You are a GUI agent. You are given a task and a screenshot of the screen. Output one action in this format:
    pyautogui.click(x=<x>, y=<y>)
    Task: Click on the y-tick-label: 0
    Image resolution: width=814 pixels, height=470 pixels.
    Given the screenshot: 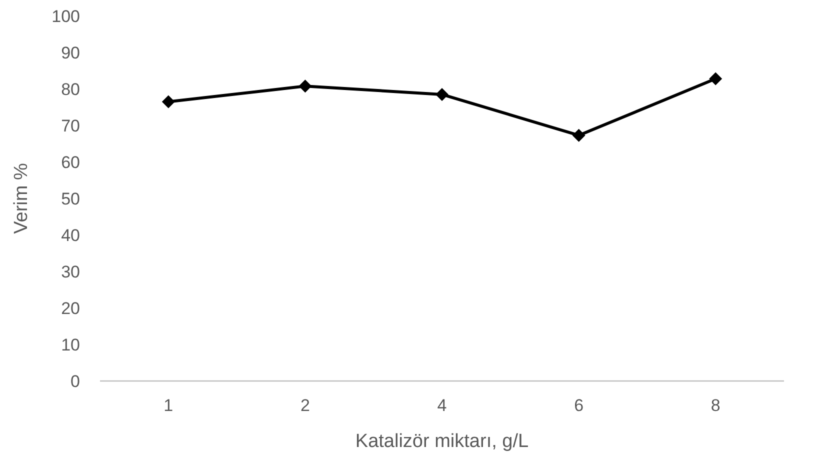 What is the action you would take?
    pyautogui.click(x=75, y=381)
    